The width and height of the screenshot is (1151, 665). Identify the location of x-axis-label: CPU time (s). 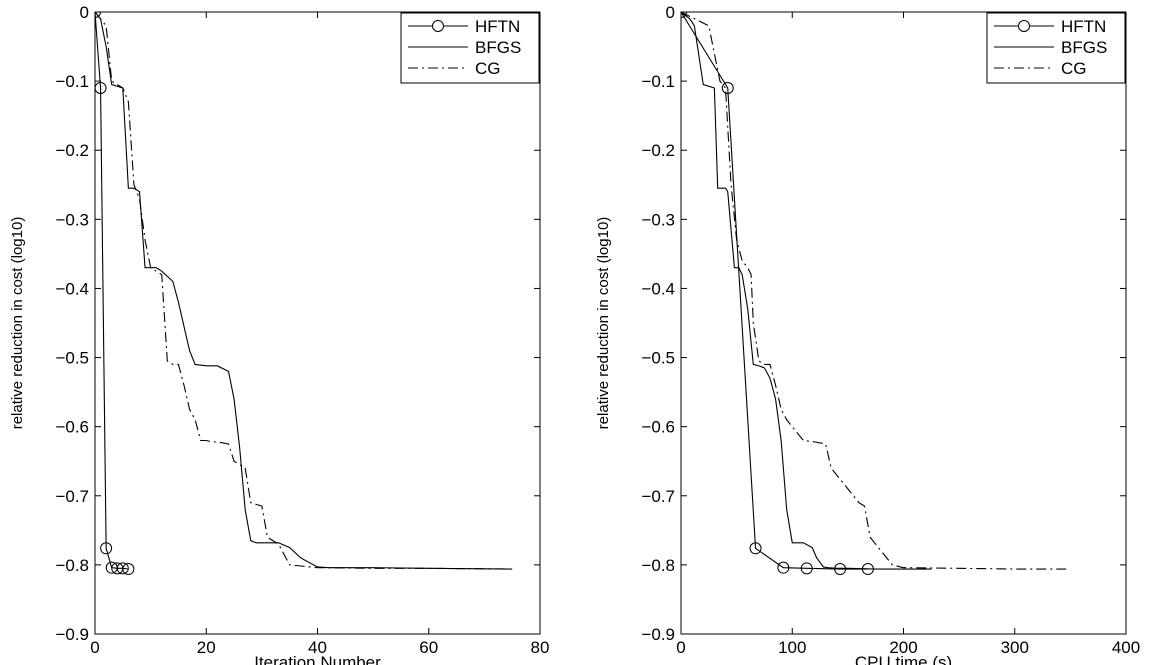
(903, 659).